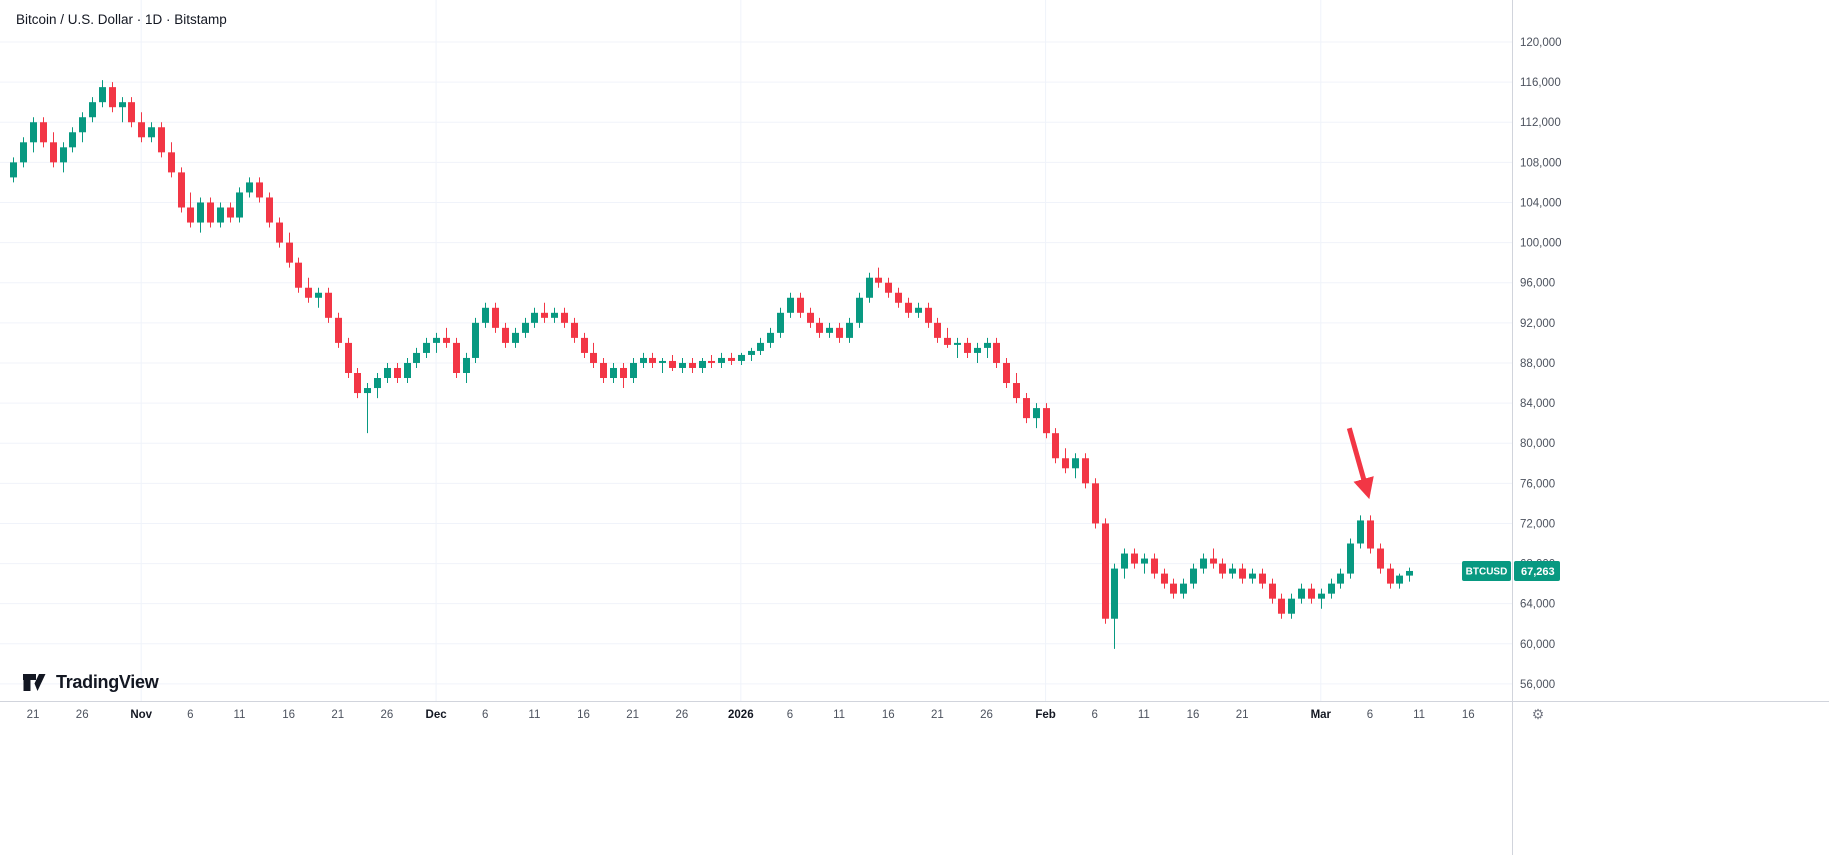 The height and width of the screenshot is (855, 1829). I want to click on price-axis-label: 88,000, so click(1537, 364).